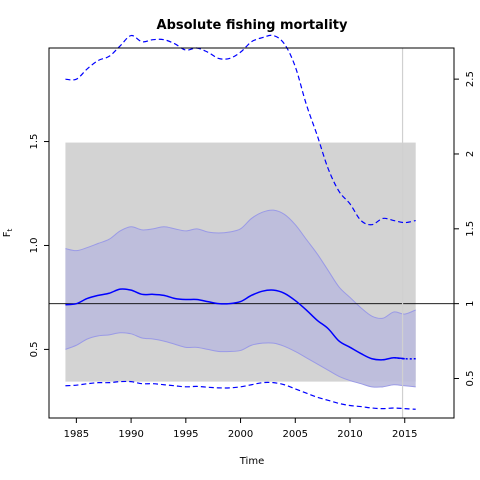  I want to click on y-axis-label: Ft, so click(8, 232).